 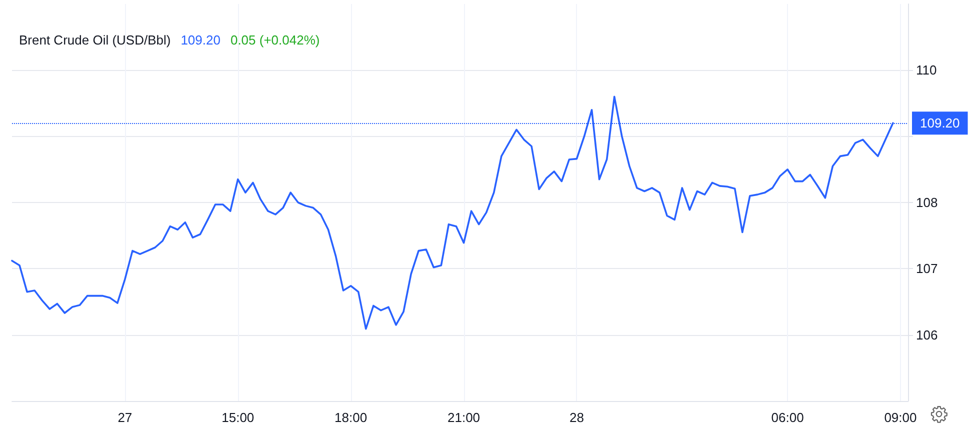 What do you see at coordinates (927, 334) in the screenshot?
I see `y-tick-label: 106` at bounding box center [927, 334].